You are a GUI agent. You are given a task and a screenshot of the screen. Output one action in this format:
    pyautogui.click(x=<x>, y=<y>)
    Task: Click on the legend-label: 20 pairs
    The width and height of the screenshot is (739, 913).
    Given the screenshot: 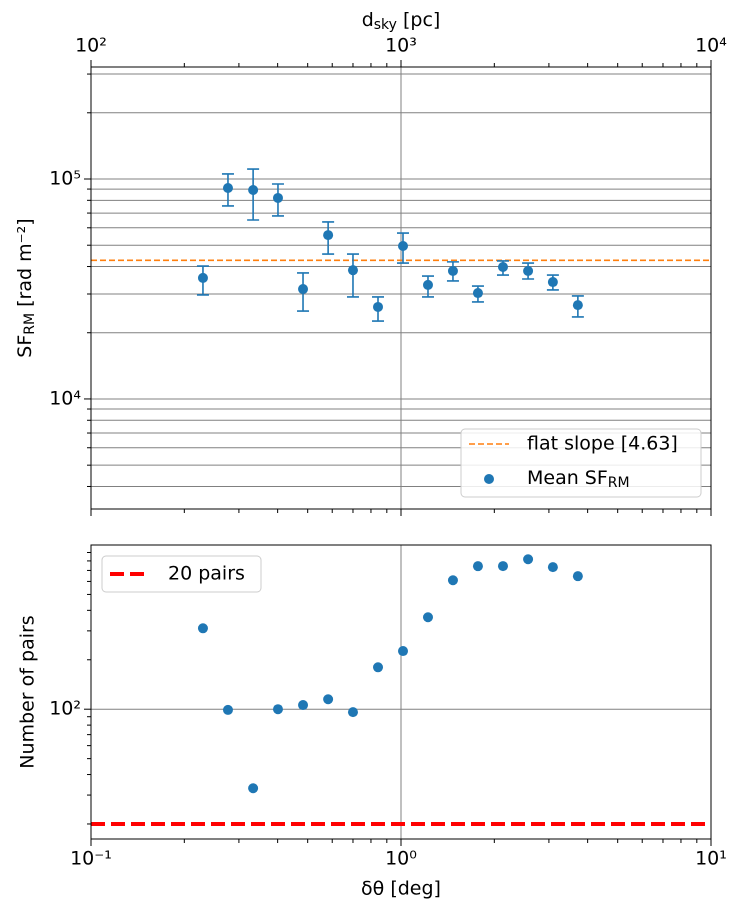 What is the action you would take?
    pyautogui.click(x=206, y=574)
    